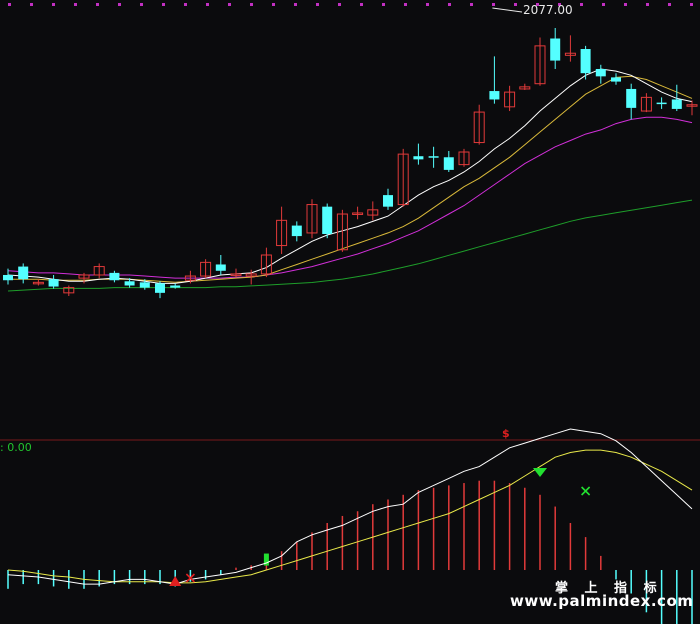 Image resolution: width=700 pixels, height=624 pixels. I want to click on peak-leader-line, so click(507, 10).